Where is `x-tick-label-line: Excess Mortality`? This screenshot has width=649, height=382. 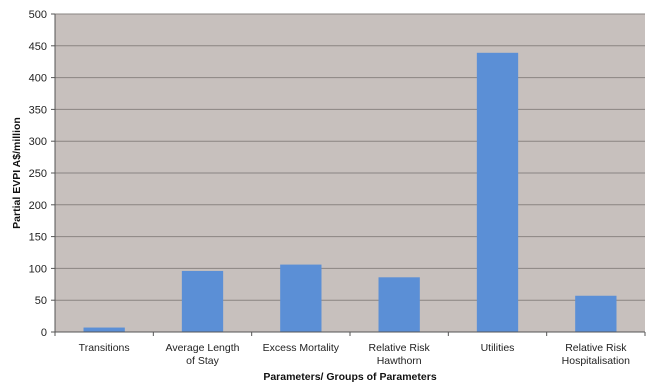
x-tick-label-line: Excess Mortality is located at coordinates (301, 348).